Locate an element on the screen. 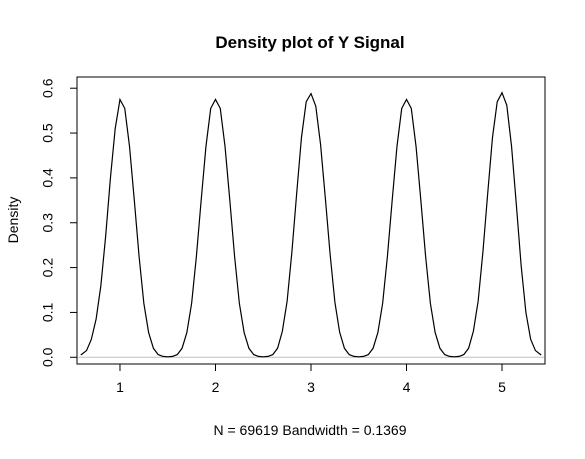 This screenshot has height=459, width=585. y-tick-label: 0.4 is located at coordinates (48, 178).